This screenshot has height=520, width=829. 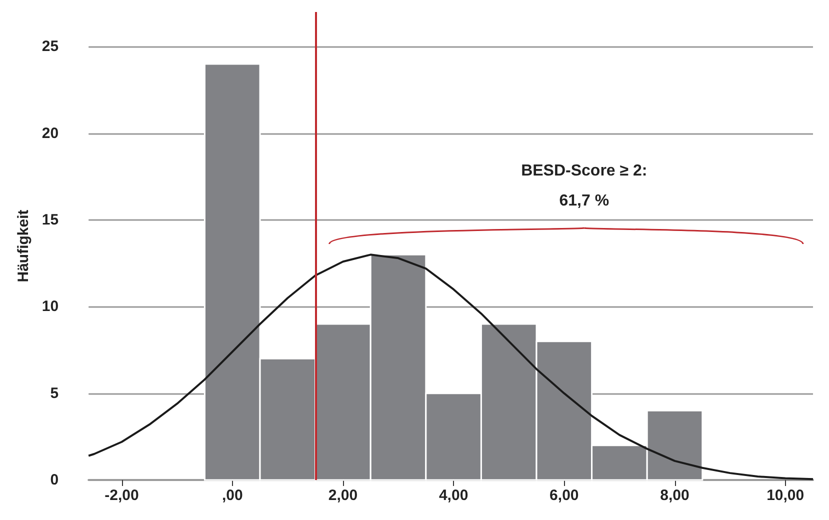 What do you see at coordinates (50, 307) in the screenshot?
I see `y-tick-label: 10` at bounding box center [50, 307].